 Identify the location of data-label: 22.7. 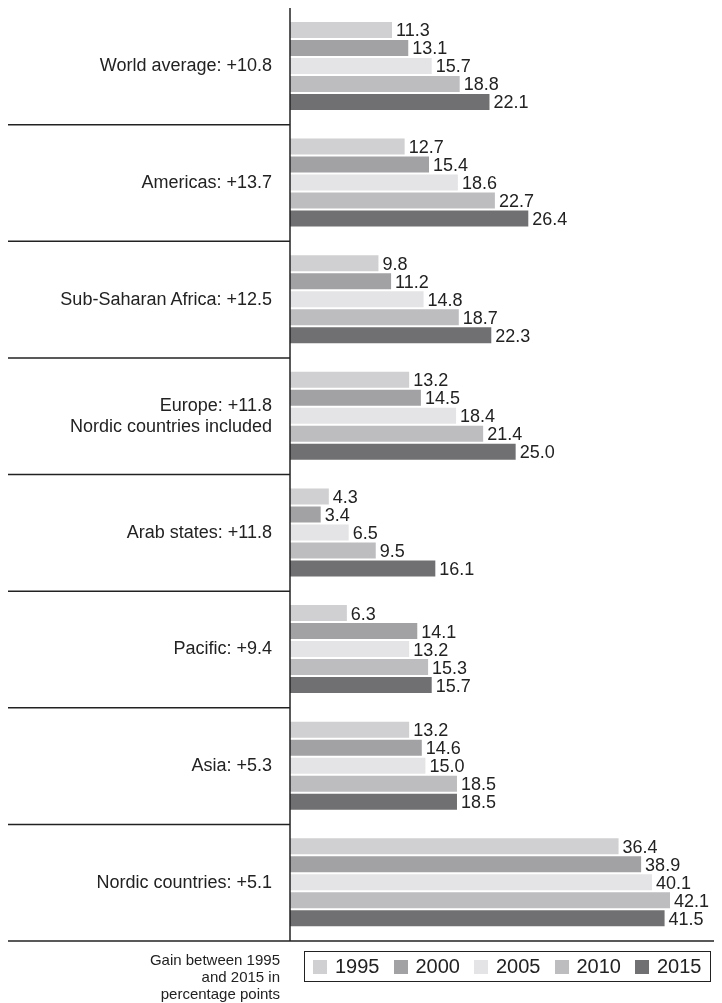
(516, 201).